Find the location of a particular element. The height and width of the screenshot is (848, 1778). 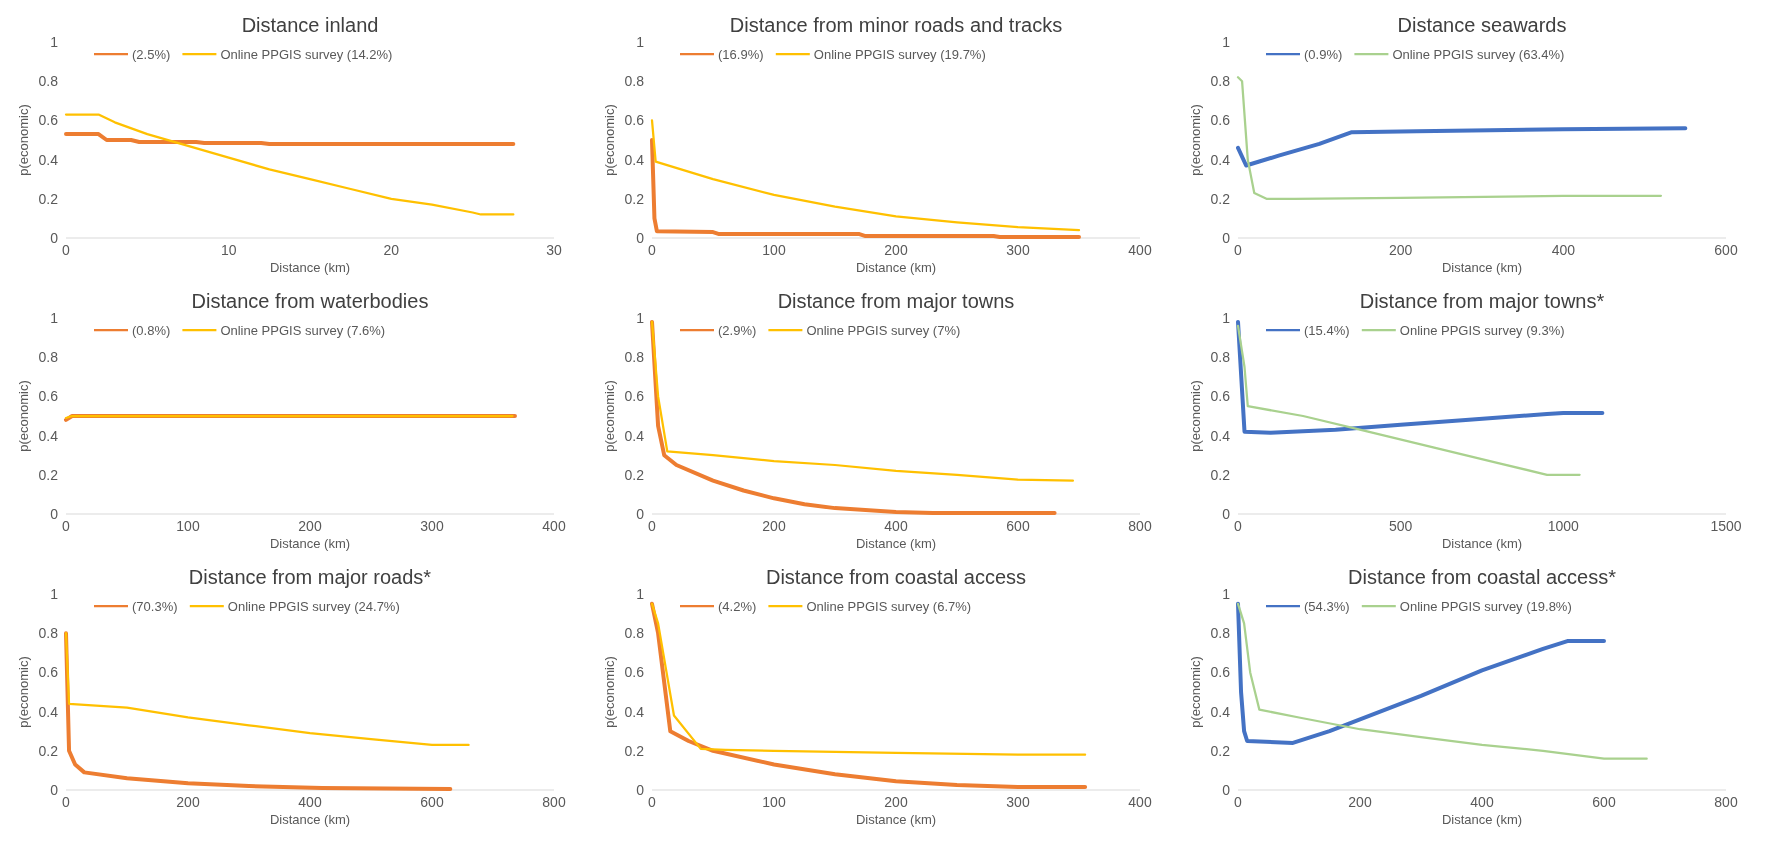

legend-label: Online PPGIS survey (9.3%) is located at coordinates (1482, 330).